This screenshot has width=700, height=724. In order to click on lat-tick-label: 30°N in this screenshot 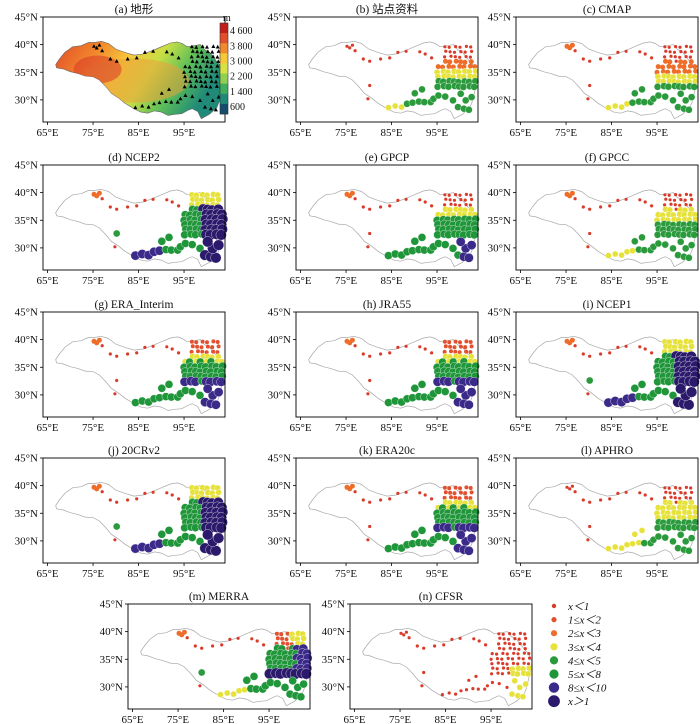, I will do `click(499, 395)`.